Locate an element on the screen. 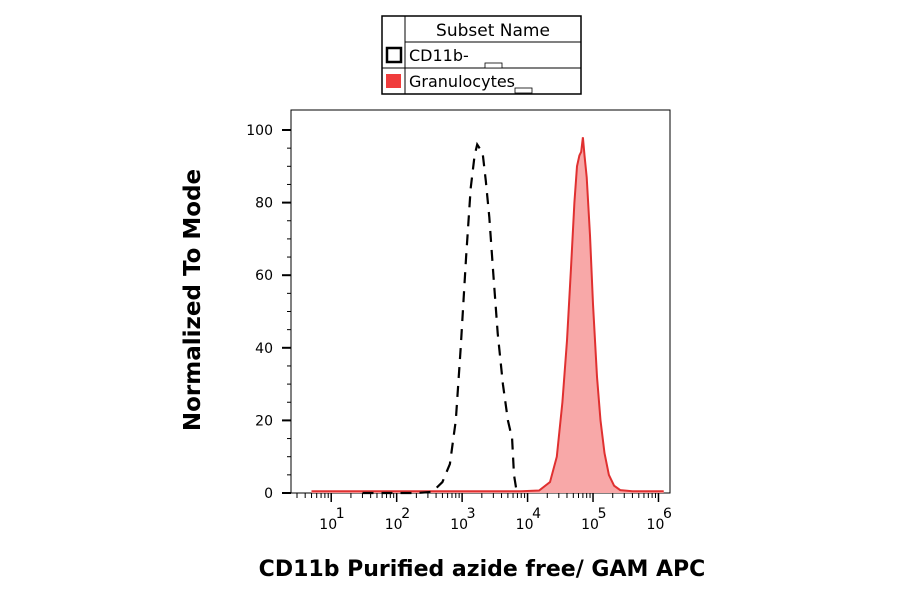 This screenshot has height=594, width=900. x-tick-exponent: 1 is located at coordinates (340, 514).